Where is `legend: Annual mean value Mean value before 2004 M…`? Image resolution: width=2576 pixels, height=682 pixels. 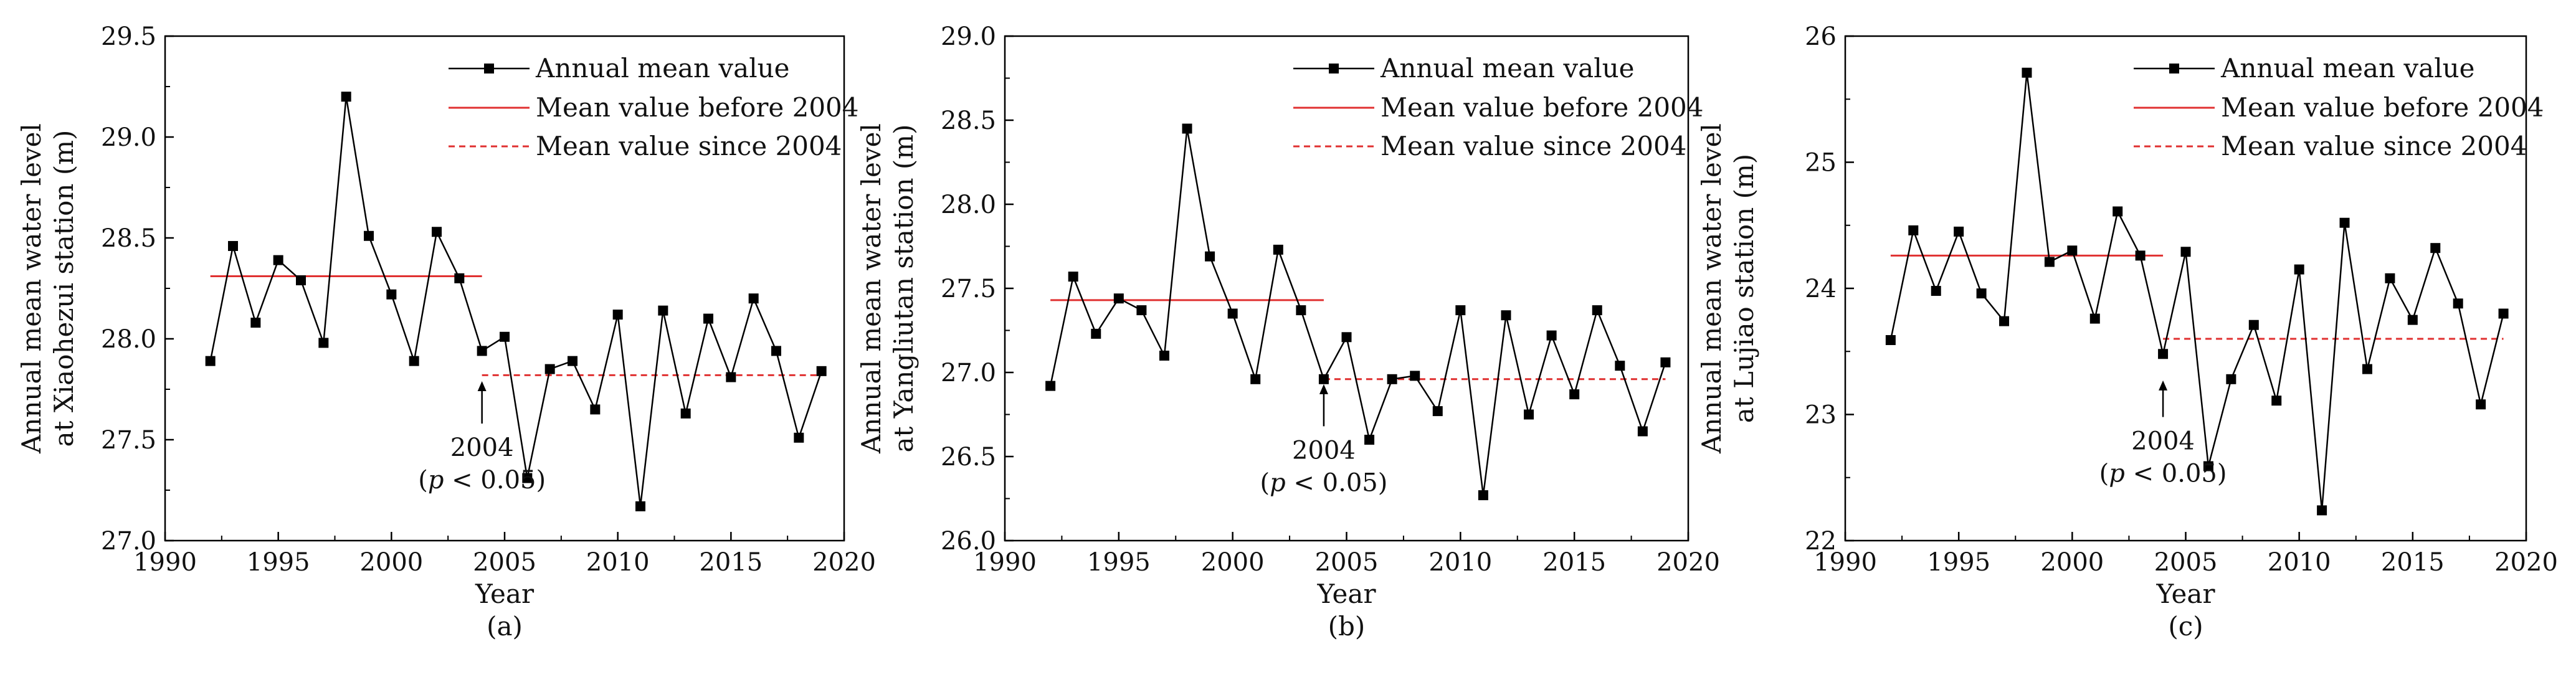 legend: Annual mean value Mean value before 2004 M… is located at coordinates (1498, 107).